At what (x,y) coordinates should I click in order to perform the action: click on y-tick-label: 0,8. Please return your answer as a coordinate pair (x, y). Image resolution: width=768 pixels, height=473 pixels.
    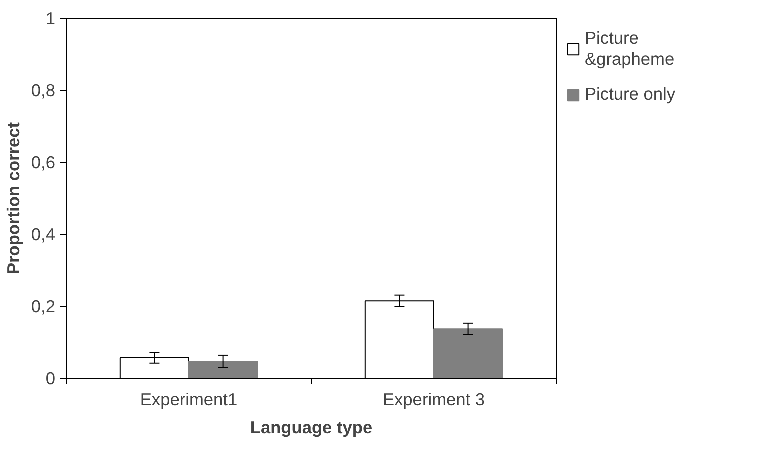
    Looking at the image, I should click on (43, 90).